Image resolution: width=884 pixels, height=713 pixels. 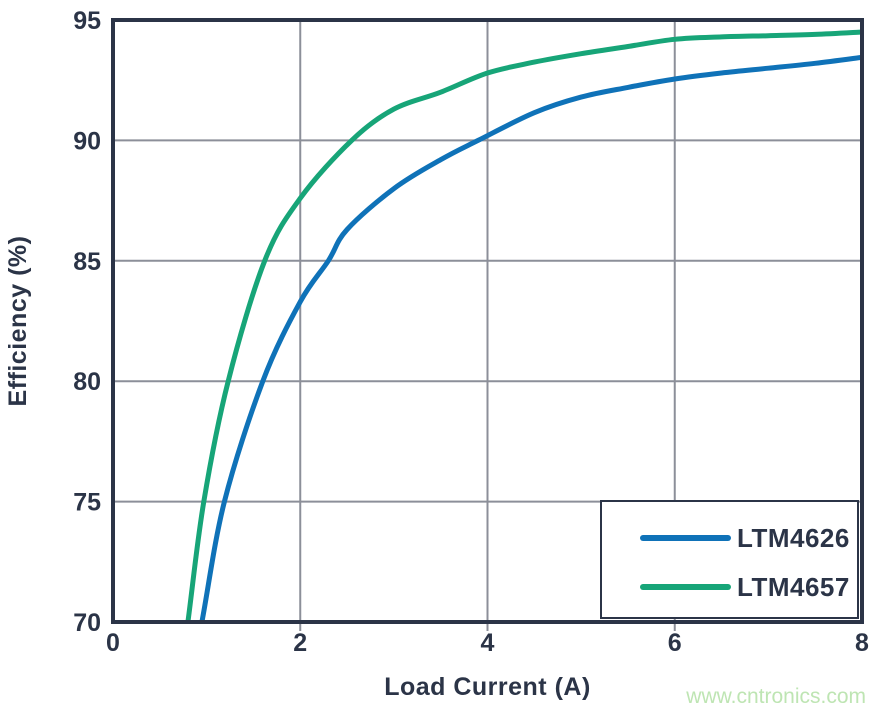 What do you see at coordinates (87, 382) in the screenshot?
I see `y-tick-label: 80` at bounding box center [87, 382].